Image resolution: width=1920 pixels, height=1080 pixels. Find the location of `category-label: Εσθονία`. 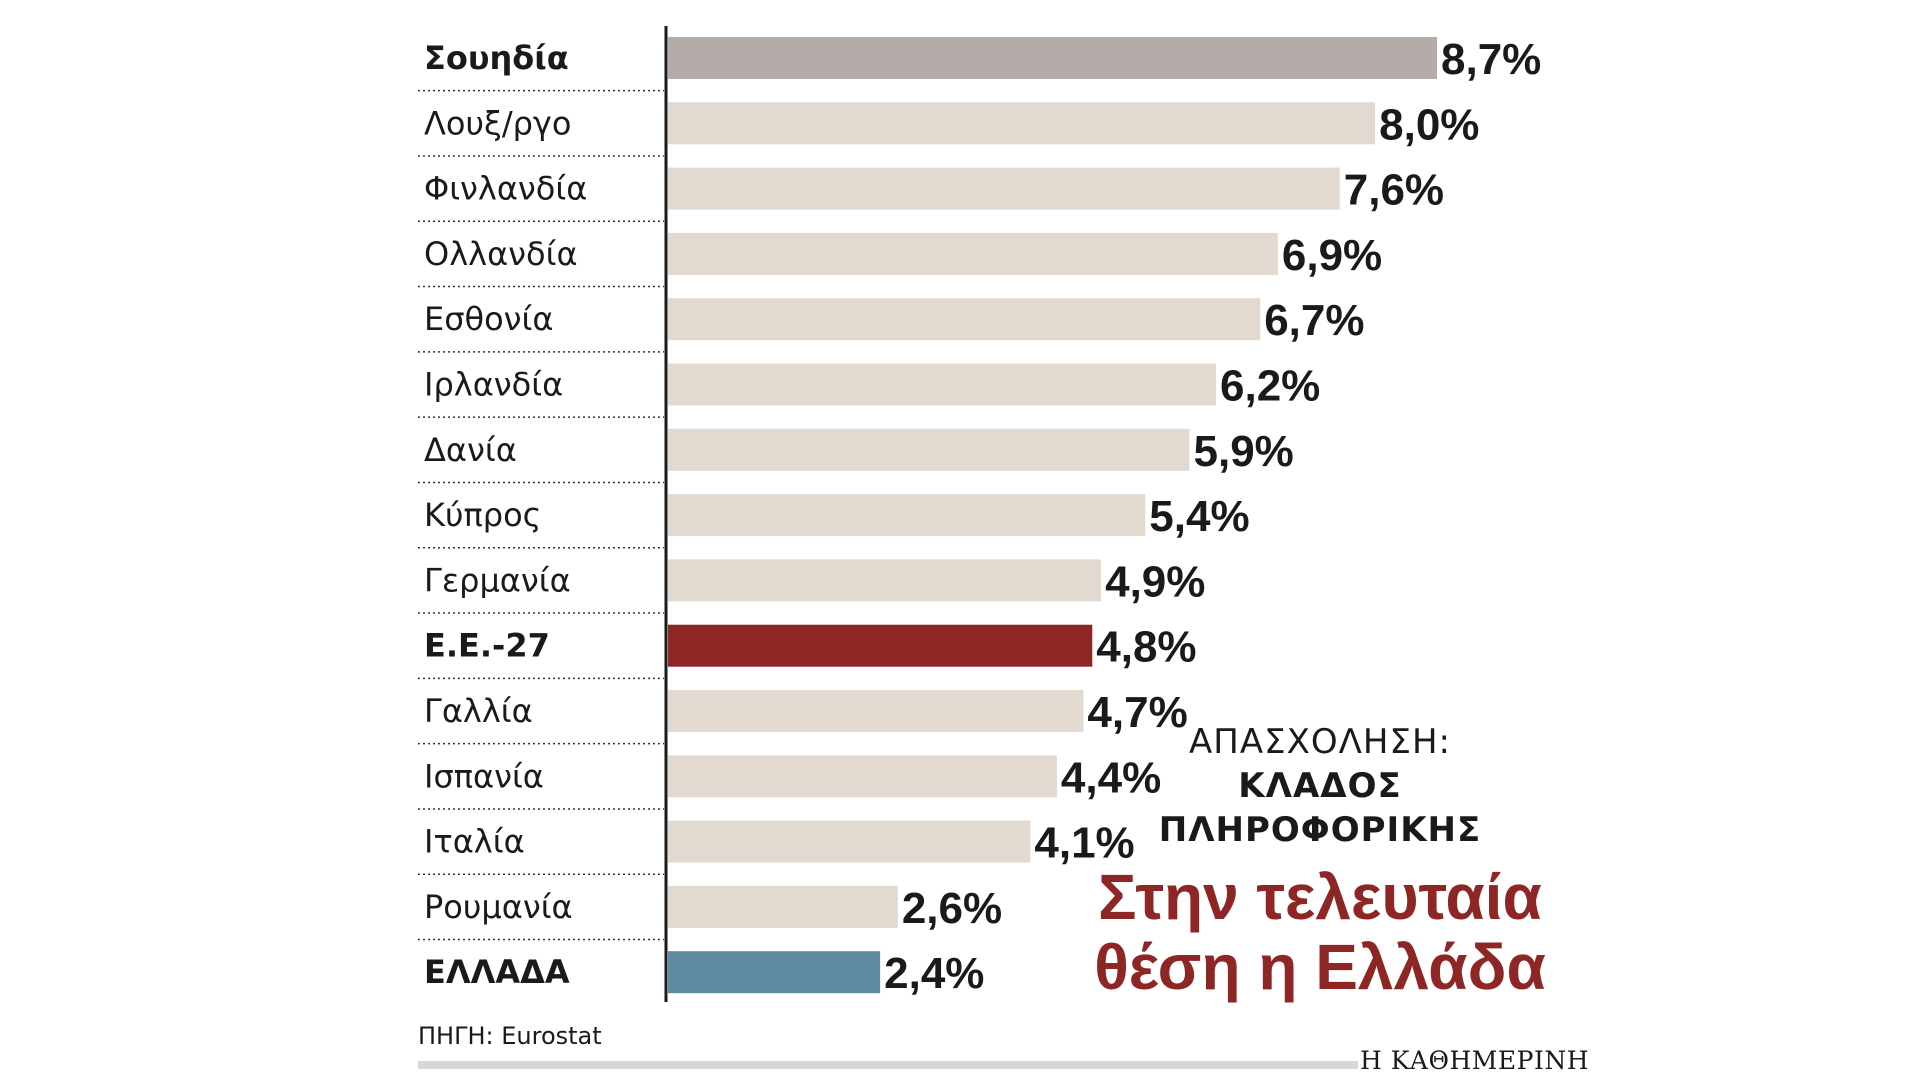

category-label: Εσθονία is located at coordinates (488, 319).